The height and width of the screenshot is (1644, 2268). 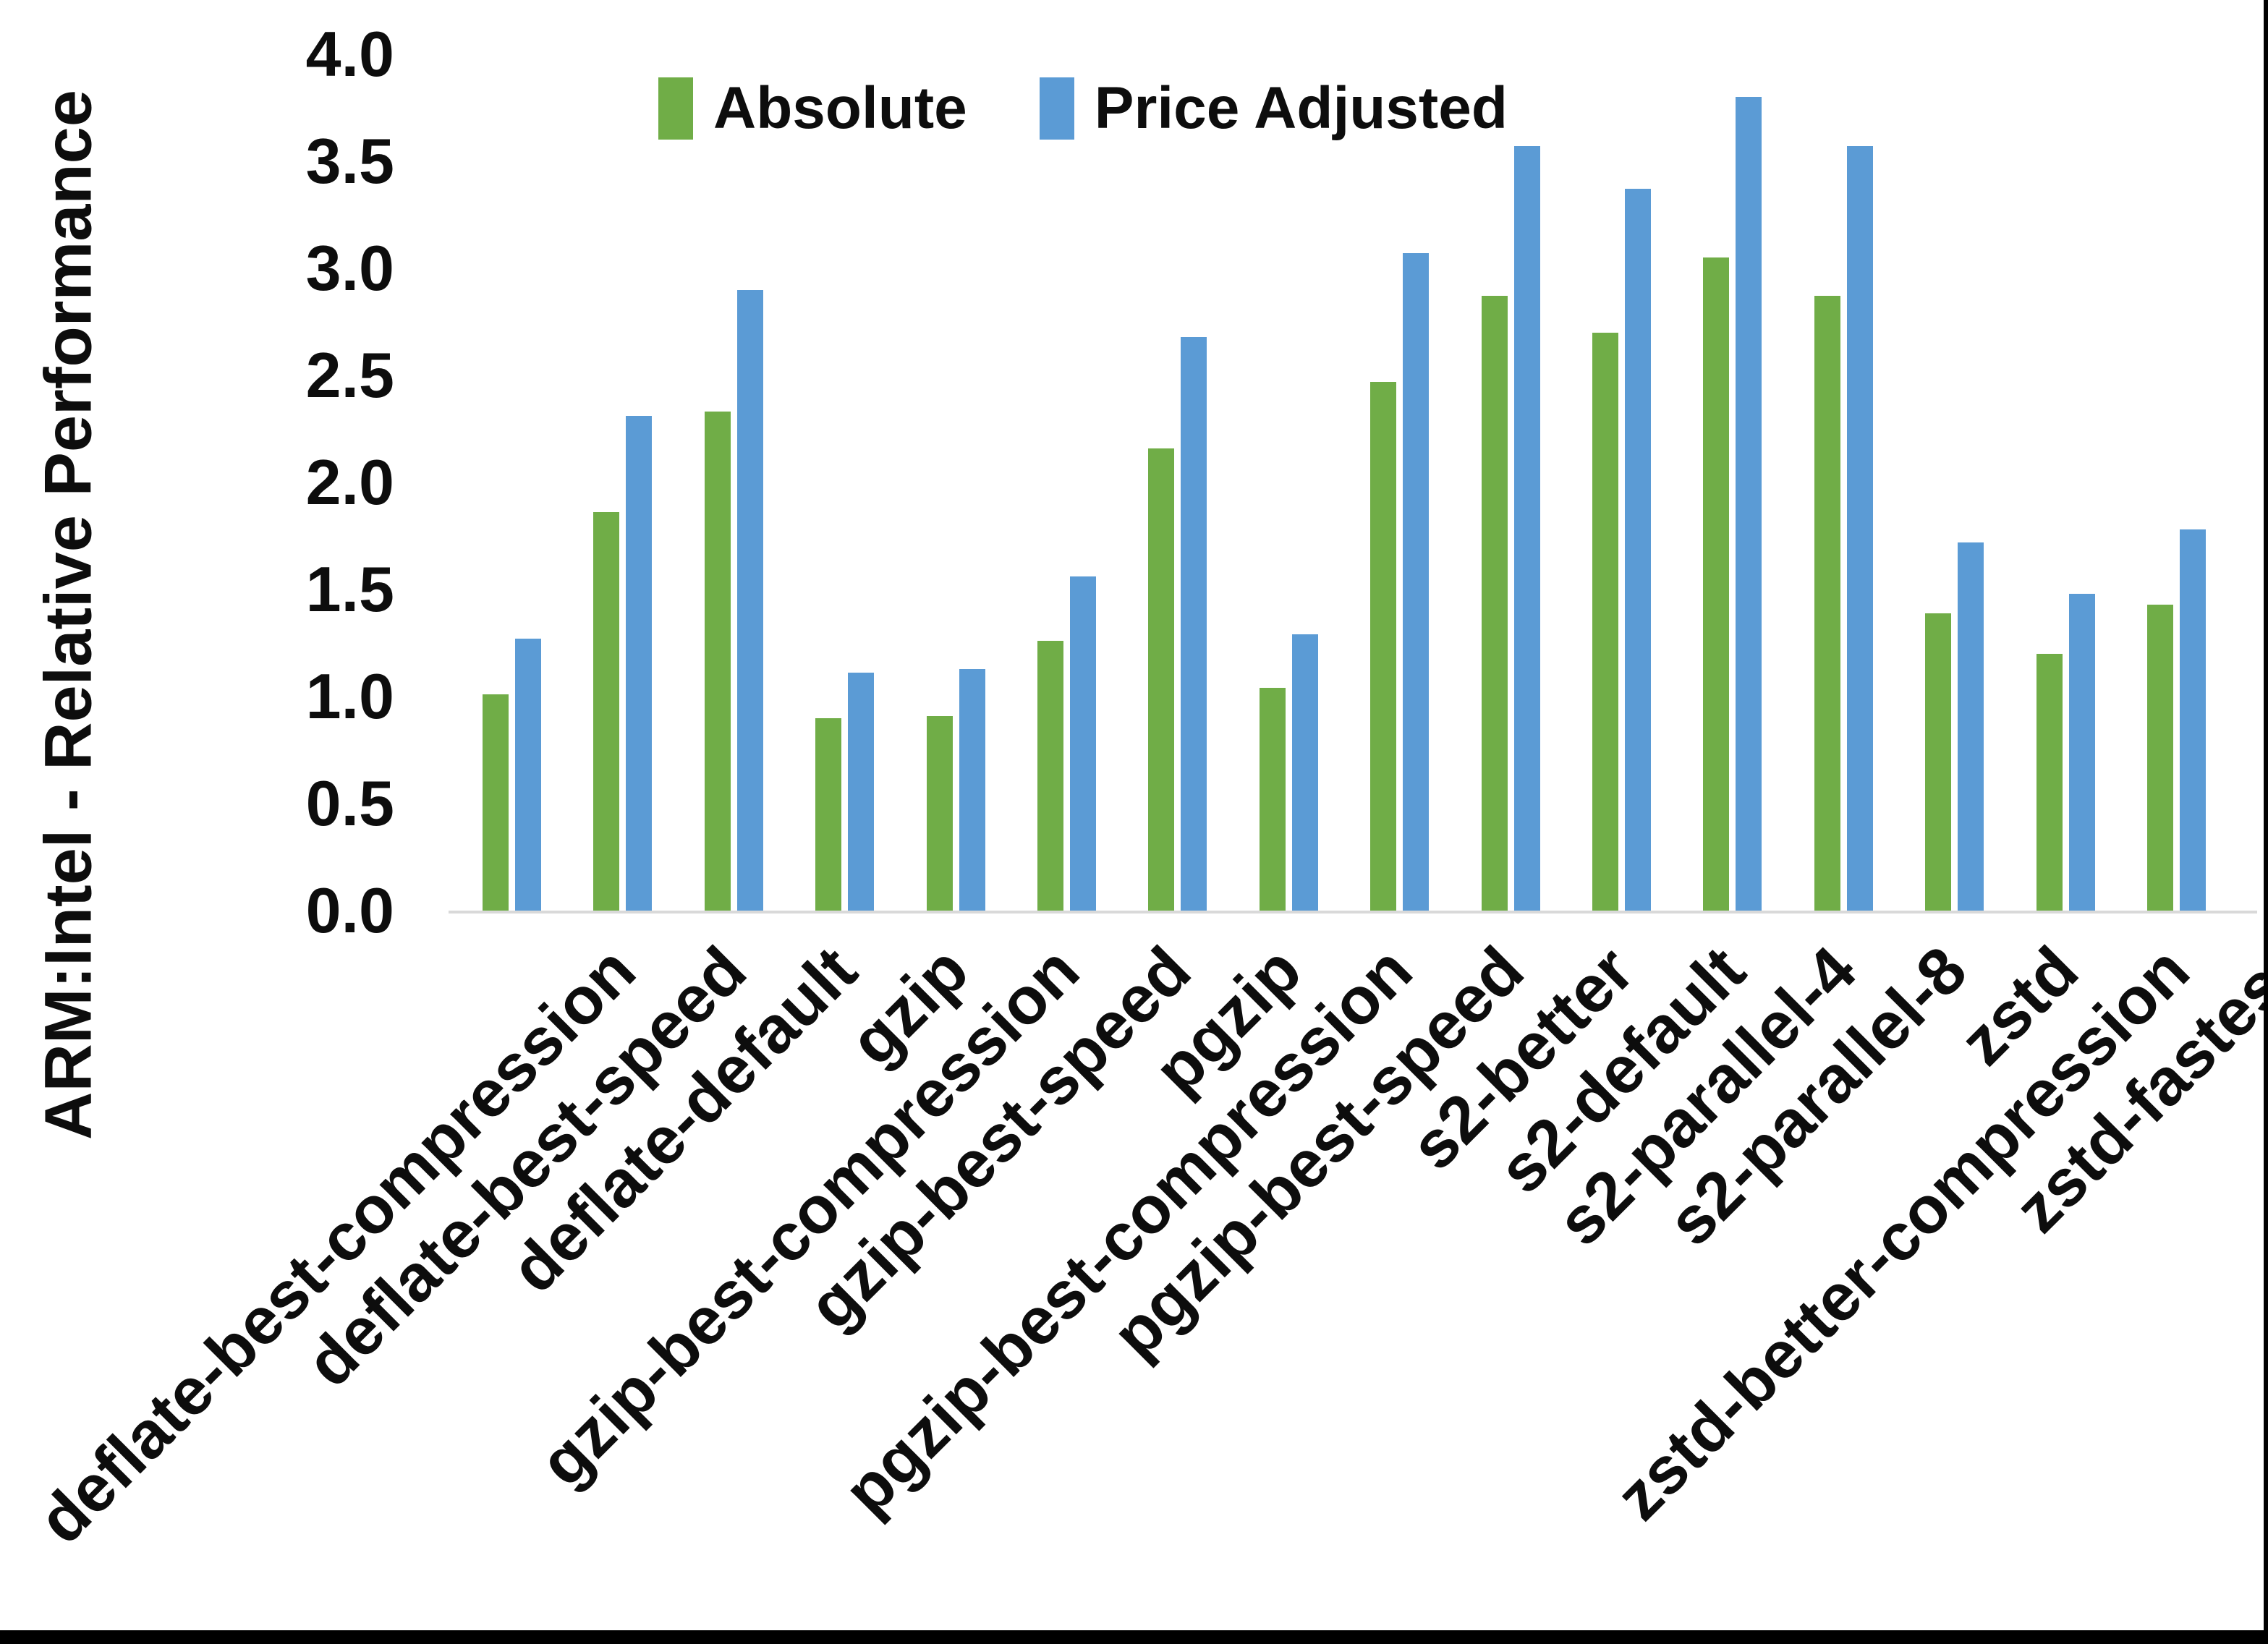 I want to click on y-tick-label-0.0: 0.0, so click(x=349, y=910).